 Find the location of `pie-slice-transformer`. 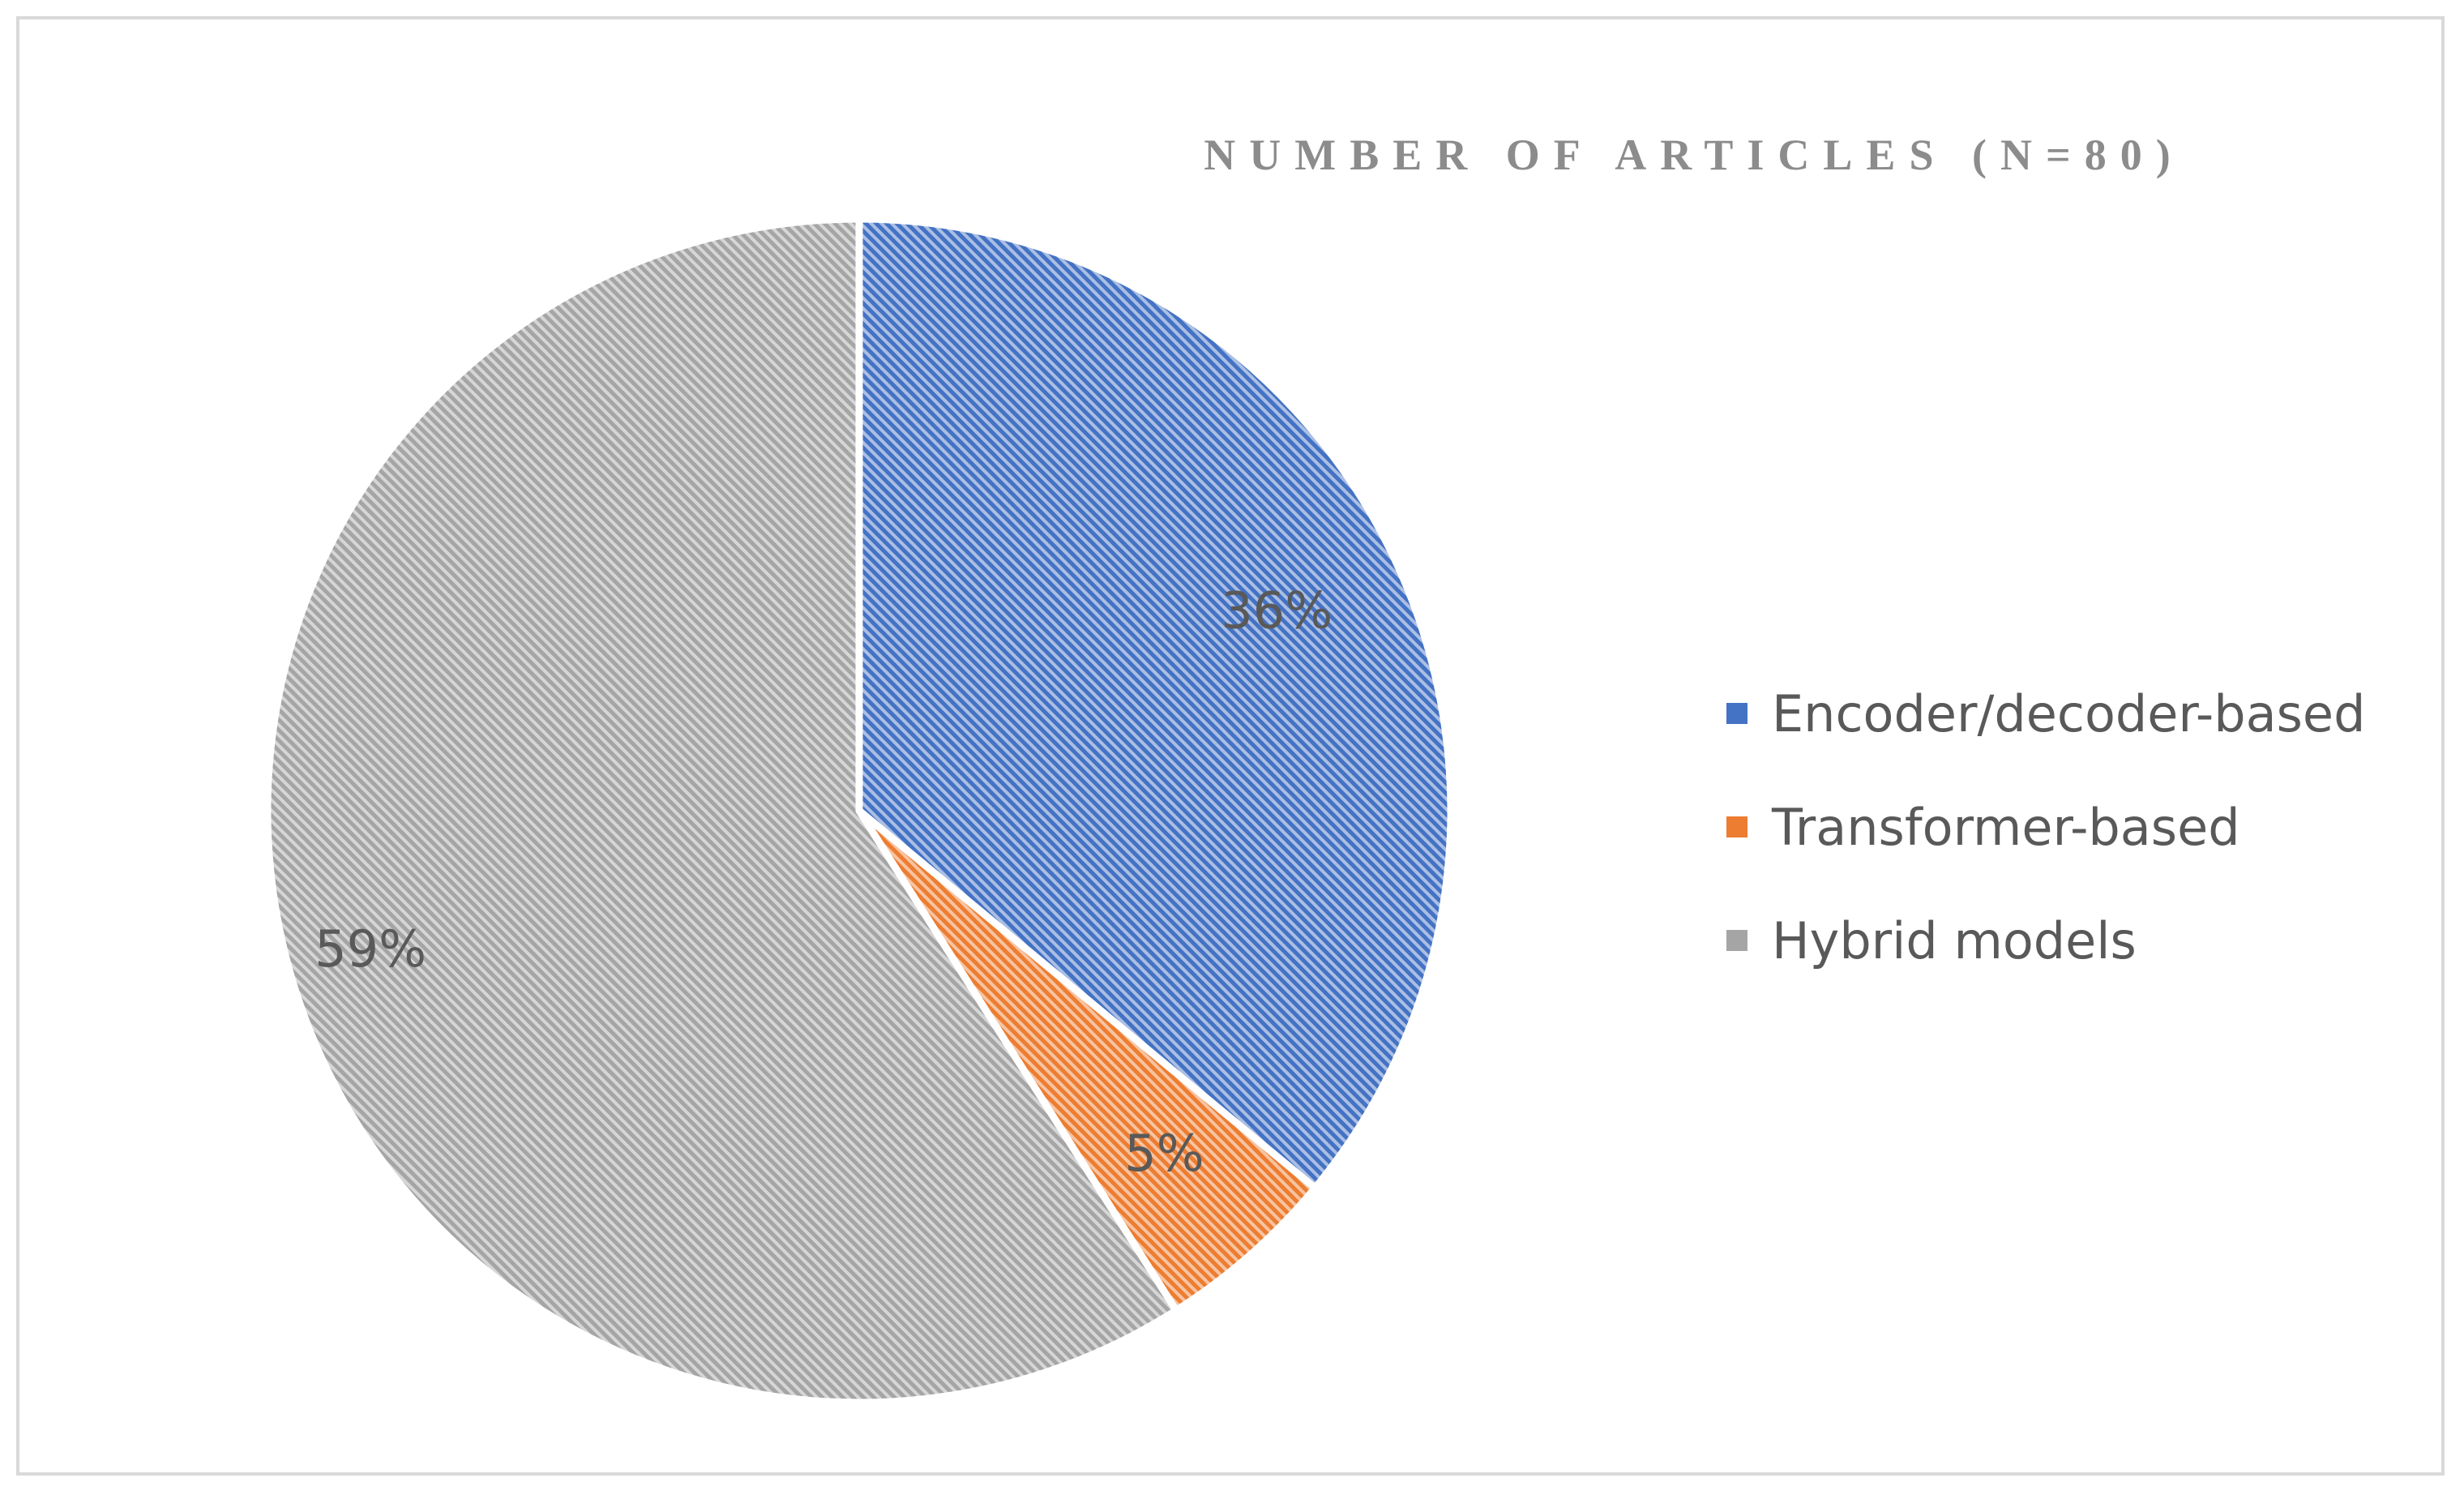

pie-slice-transformer is located at coordinates (1087, 1060).